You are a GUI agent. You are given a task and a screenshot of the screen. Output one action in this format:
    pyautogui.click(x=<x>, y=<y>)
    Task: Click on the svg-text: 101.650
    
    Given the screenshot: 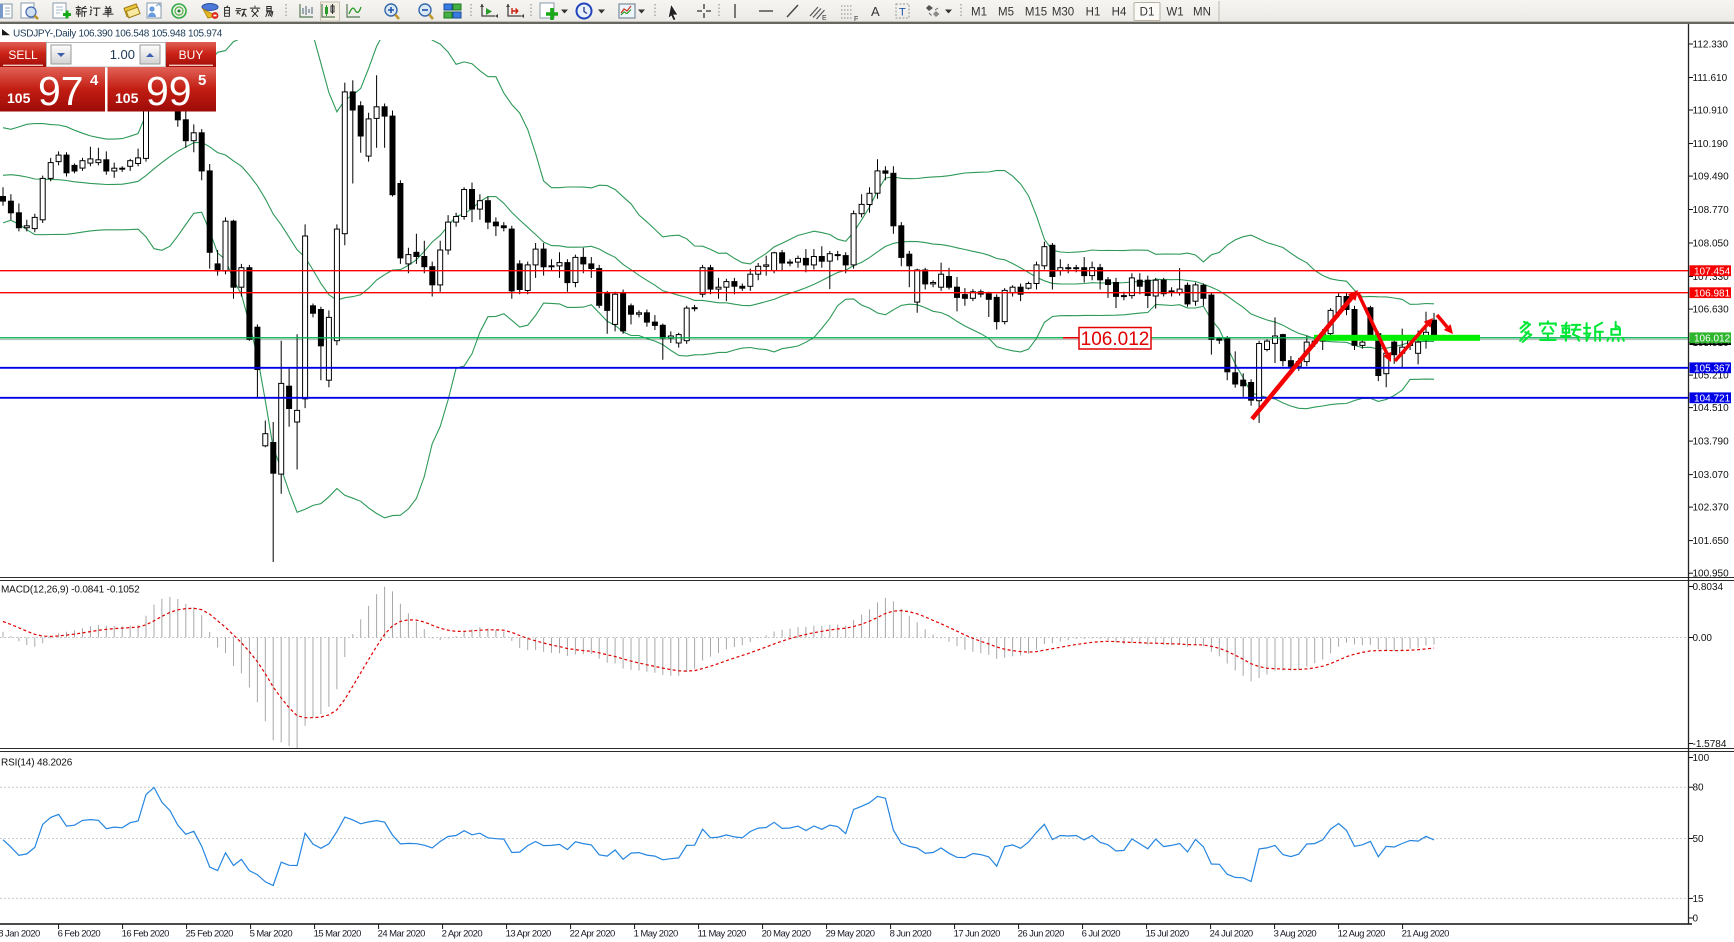 What is the action you would take?
    pyautogui.click(x=1711, y=541)
    